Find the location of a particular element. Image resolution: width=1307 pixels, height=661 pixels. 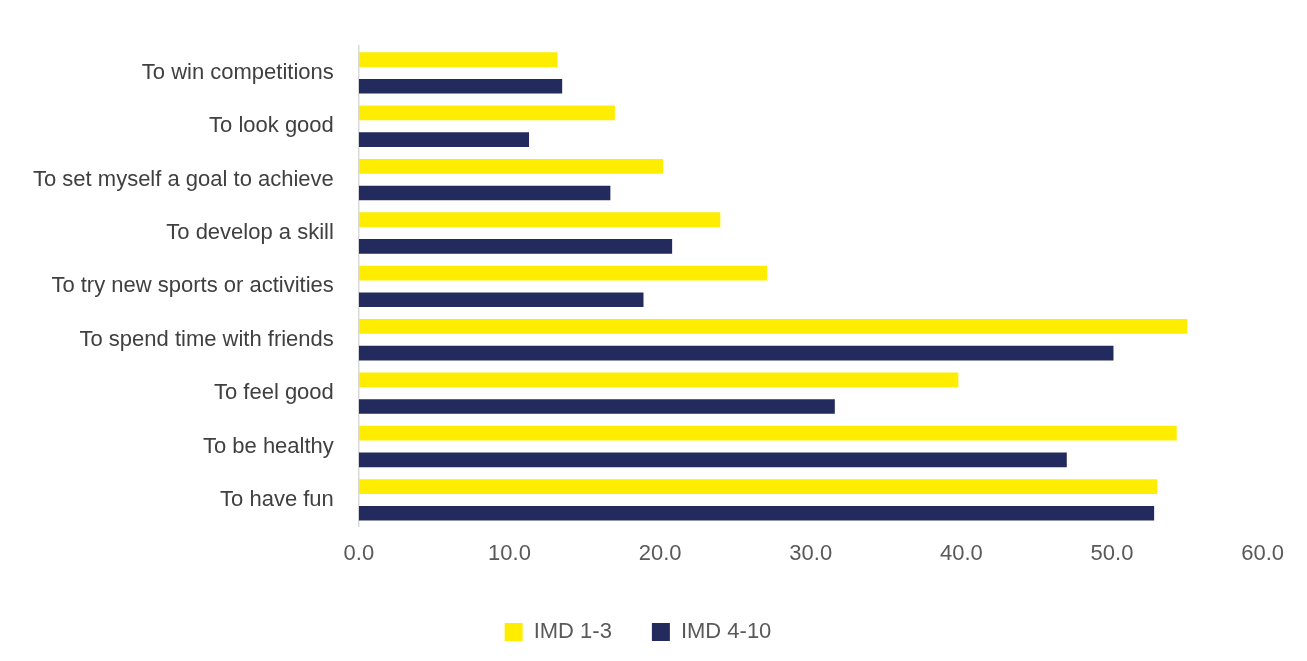

x-tick-label: 40.0 is located at coordinates (961, 552).